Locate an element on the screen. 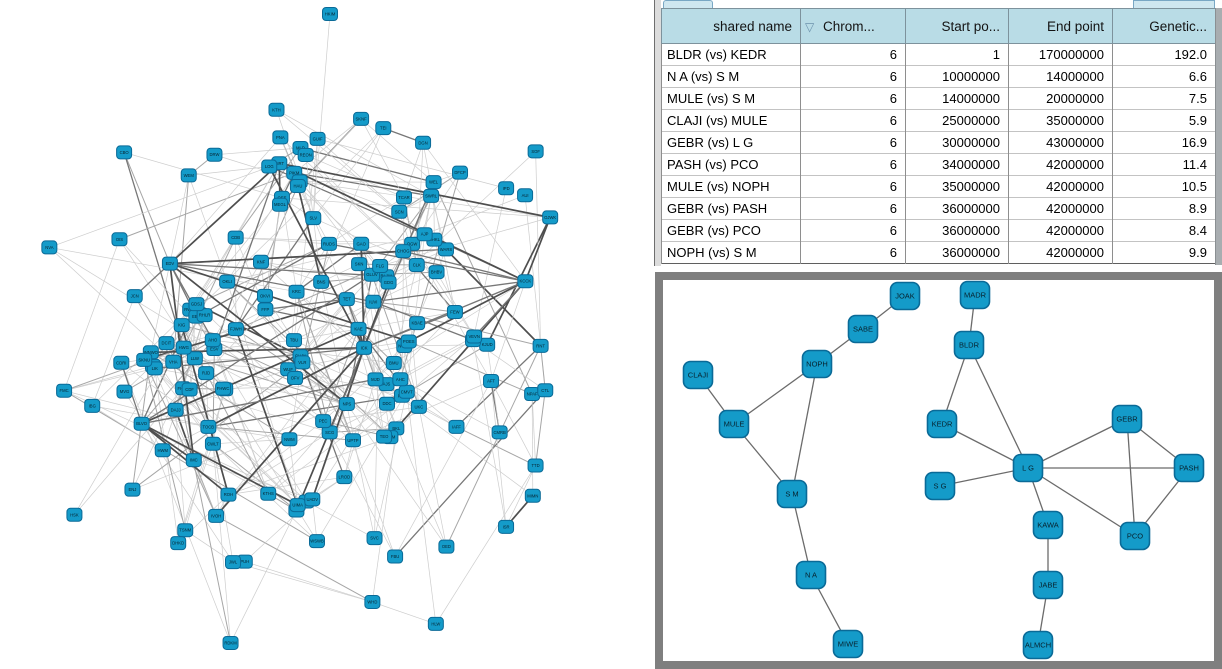 The image size is (1222, 669). network-node-BLDR: BLDR is located at coordinates (969, 345).